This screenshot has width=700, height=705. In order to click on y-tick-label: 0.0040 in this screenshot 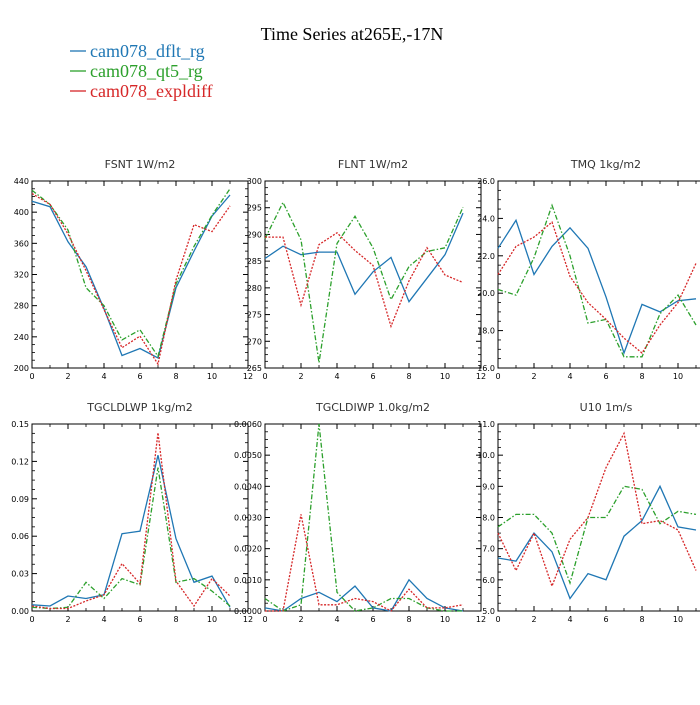, I will do `click(248, 486)`.